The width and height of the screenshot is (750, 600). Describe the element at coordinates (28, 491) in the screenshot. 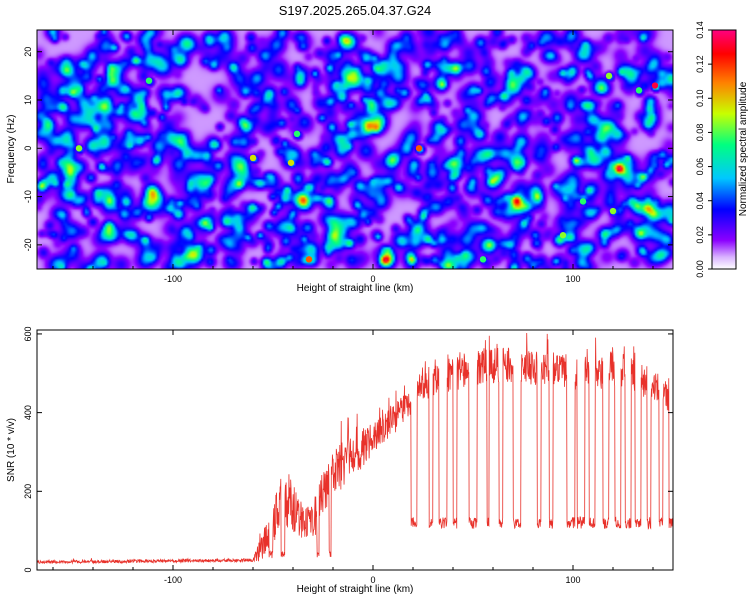

I see `snr-y-tick-label: 200` at that location.